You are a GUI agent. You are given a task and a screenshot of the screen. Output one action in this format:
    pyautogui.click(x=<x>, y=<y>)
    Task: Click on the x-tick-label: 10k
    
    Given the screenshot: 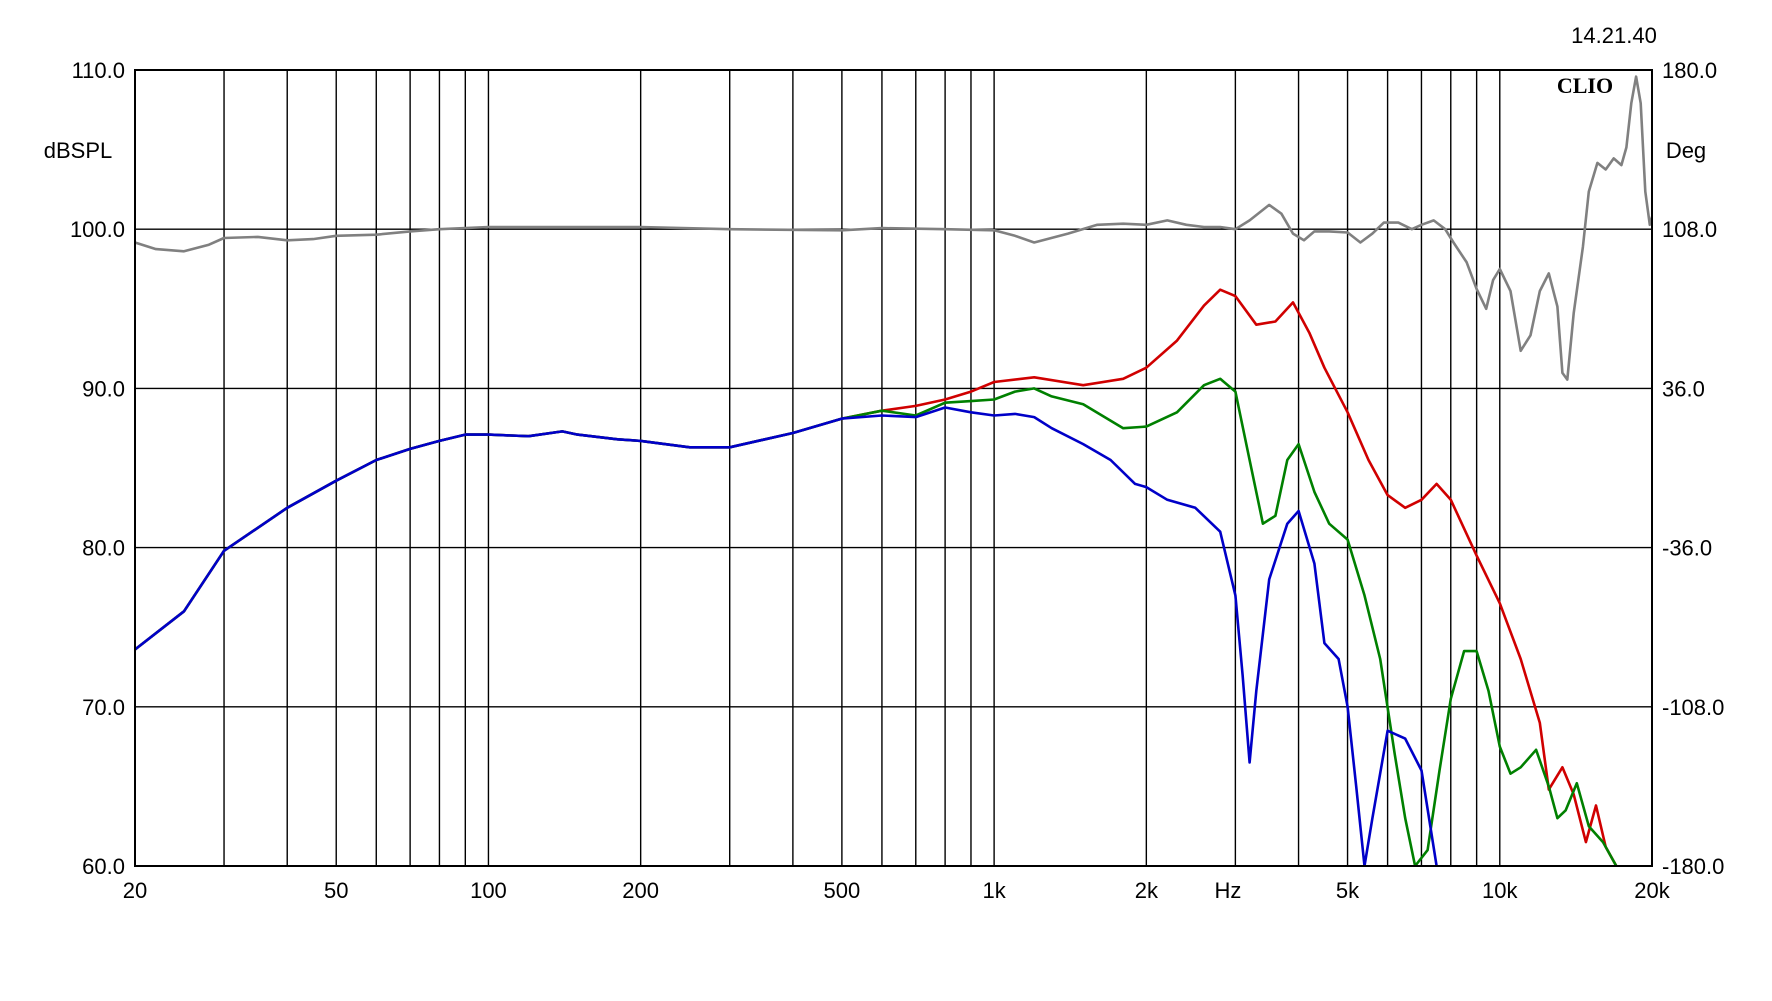 What is the action you would take?
    pyautogui.click(x=1500, y=890)
    